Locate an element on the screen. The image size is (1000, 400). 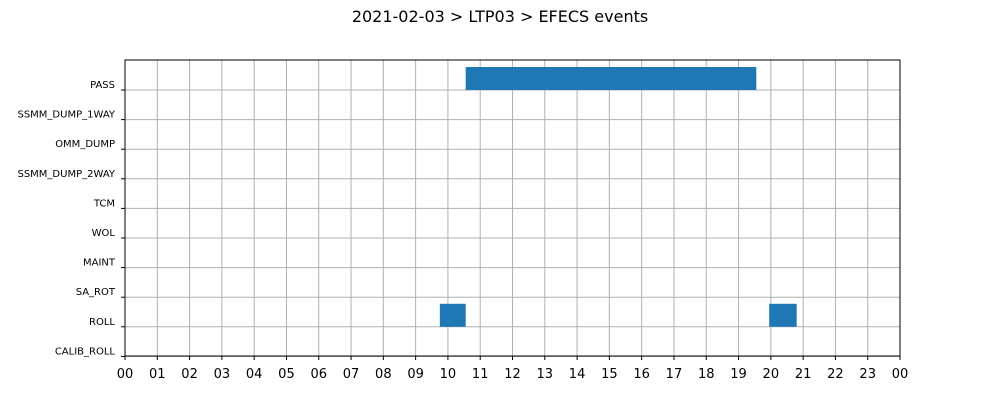
x-tick-label: 17 is located at coordinates (674, 374).